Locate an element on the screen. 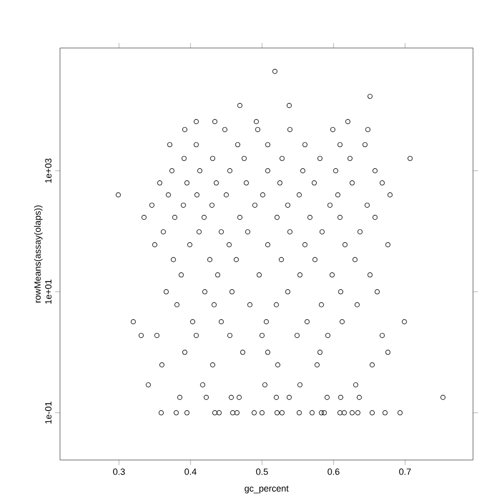 This screenshot has width=504, height=504. x-tick-label: 0.7 is located at coordinates (405, 471).